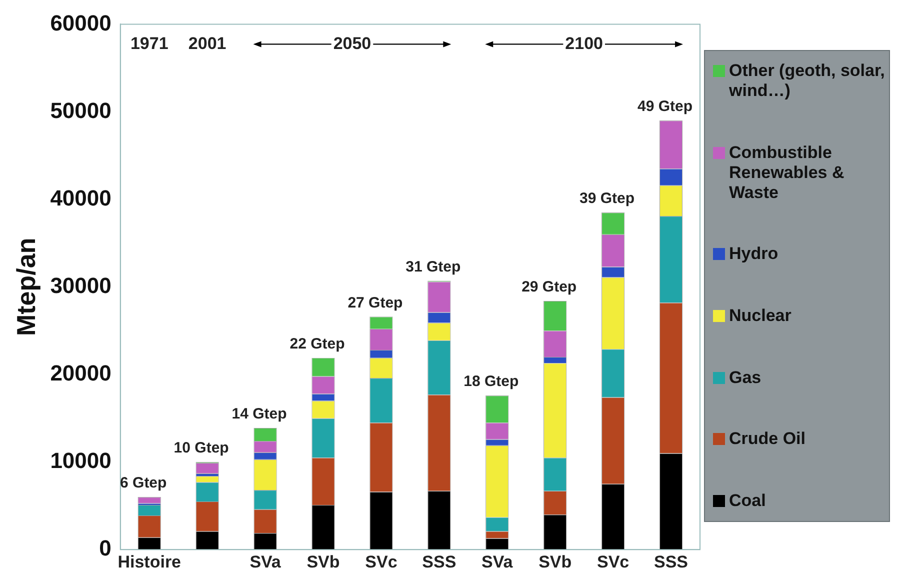 This screenshot has height=585, width=903. What do you see at coordinates (753, 254) in the screenshot?
I see `legend-label: Hydro` at bounding box center [753, 254].